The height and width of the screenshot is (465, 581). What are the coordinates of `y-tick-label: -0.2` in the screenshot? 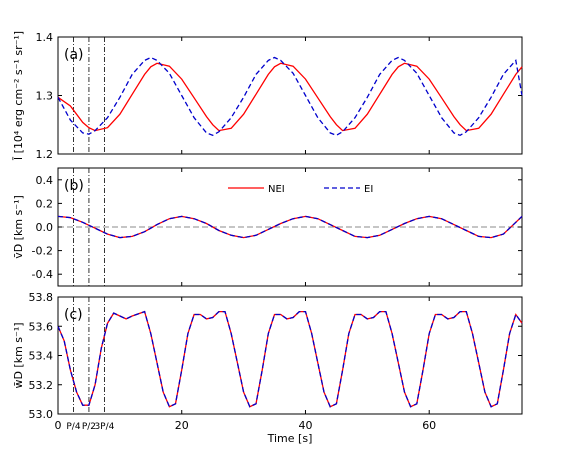 It's located at (42, 251).